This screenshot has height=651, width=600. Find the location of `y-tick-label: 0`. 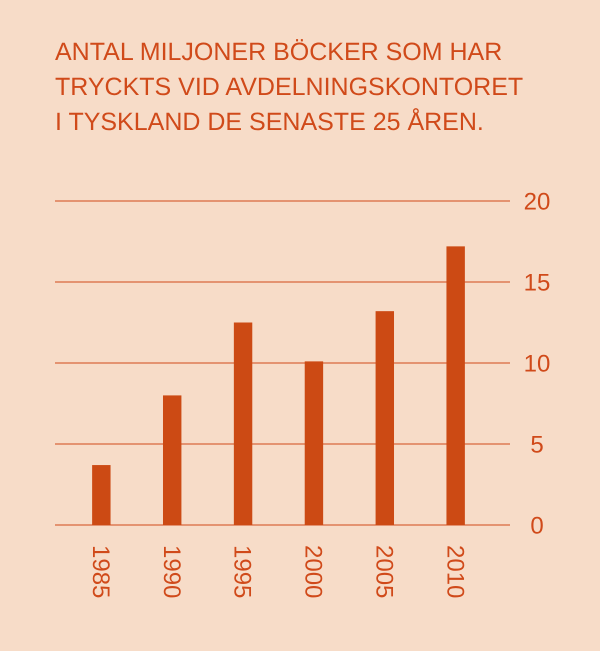

y-tick-label: 0 is located at coordinates (537, 526).